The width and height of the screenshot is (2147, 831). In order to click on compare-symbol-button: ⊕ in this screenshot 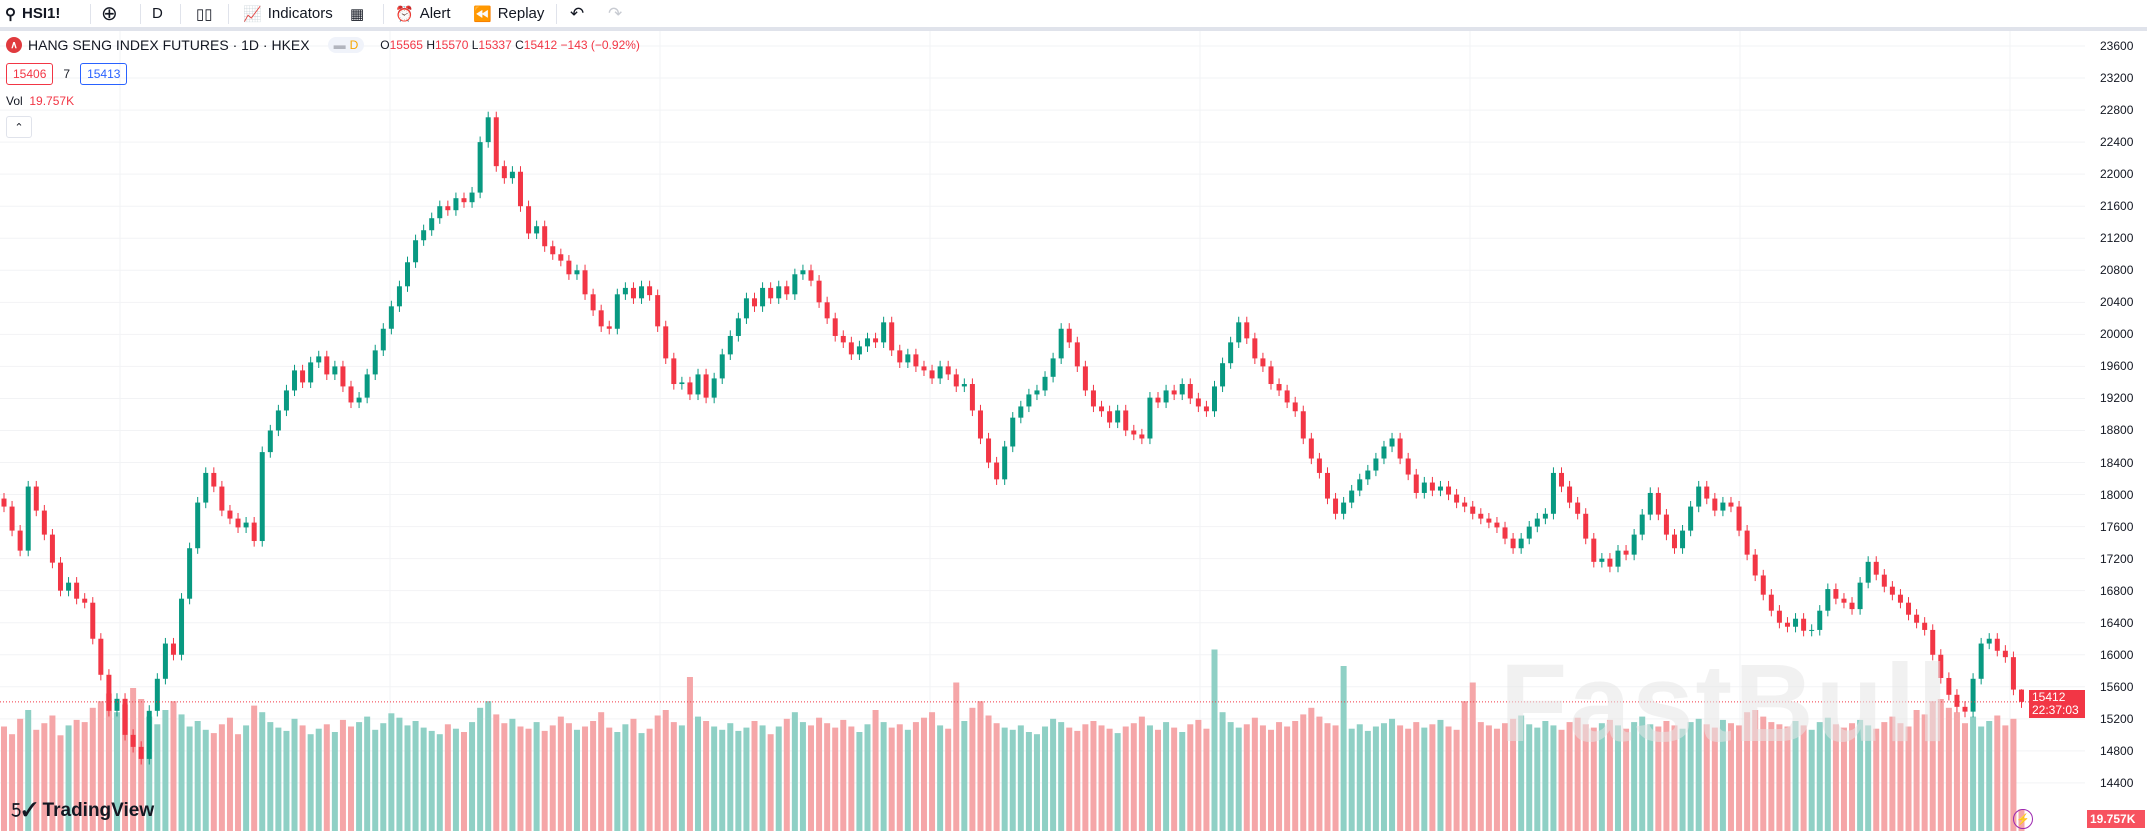, I will do `click(109, 13)`.